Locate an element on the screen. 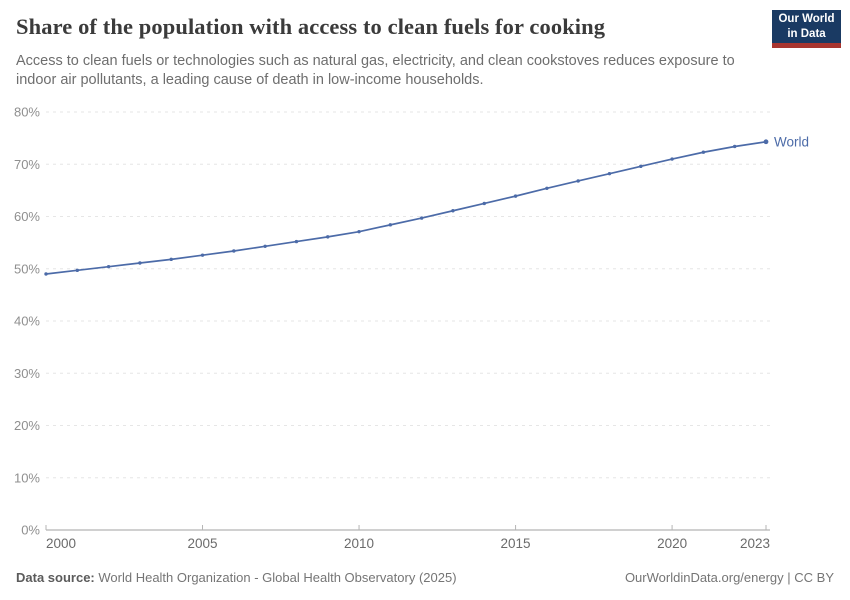 The image size is (850, 600). x-tick-label: 2000 is located at coordinates (61, 543).